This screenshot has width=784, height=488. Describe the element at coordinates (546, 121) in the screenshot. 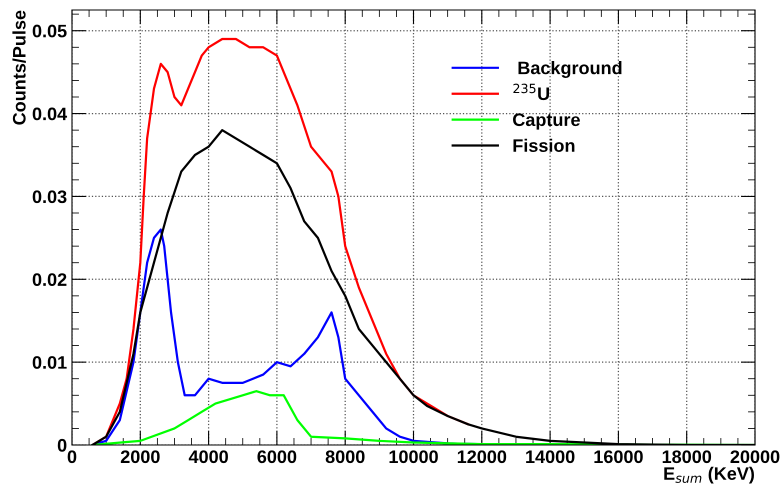

I see `legend-label: Capture` at that location.